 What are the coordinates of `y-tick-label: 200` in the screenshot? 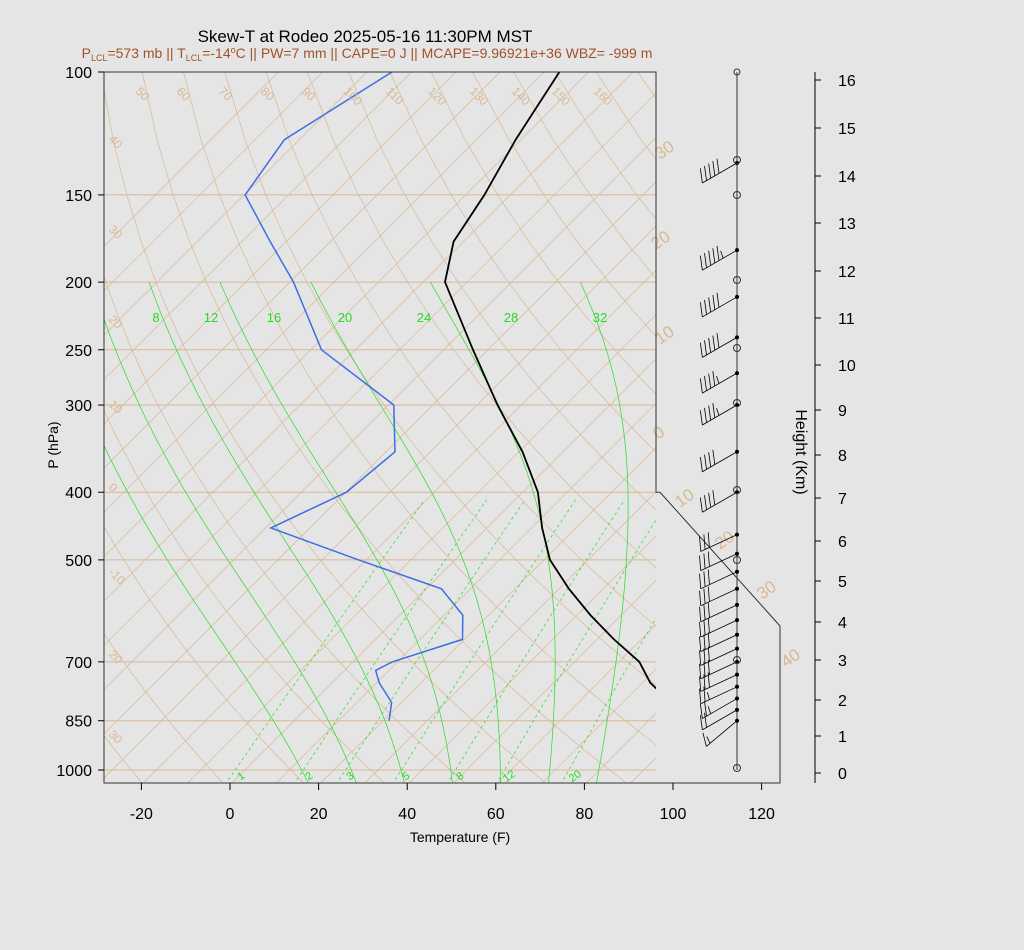 It's located at (78, 283).